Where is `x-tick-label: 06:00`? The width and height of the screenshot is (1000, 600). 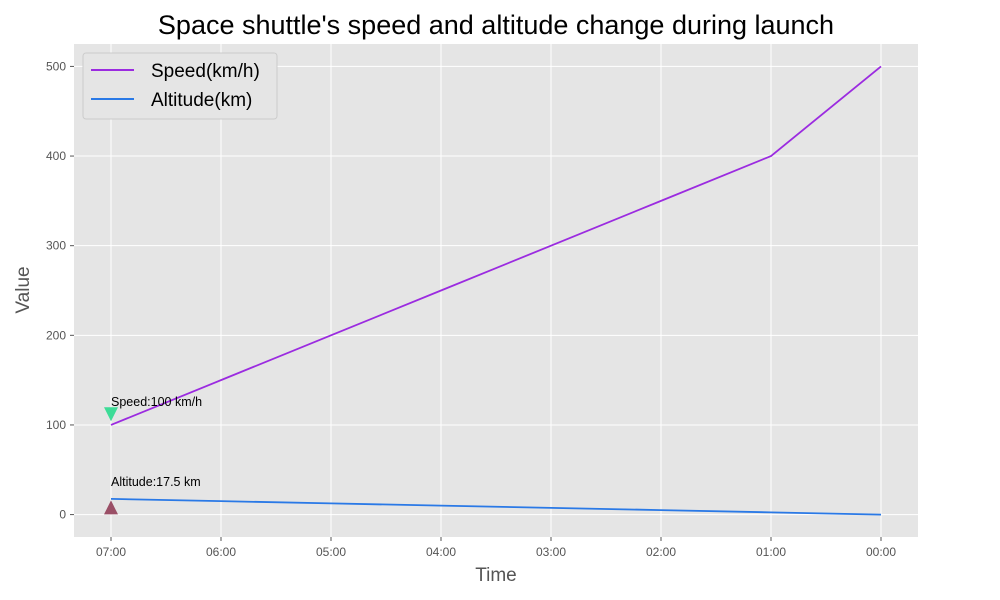 x-tick-label: 06:00 is located at coordinates (221, 552).